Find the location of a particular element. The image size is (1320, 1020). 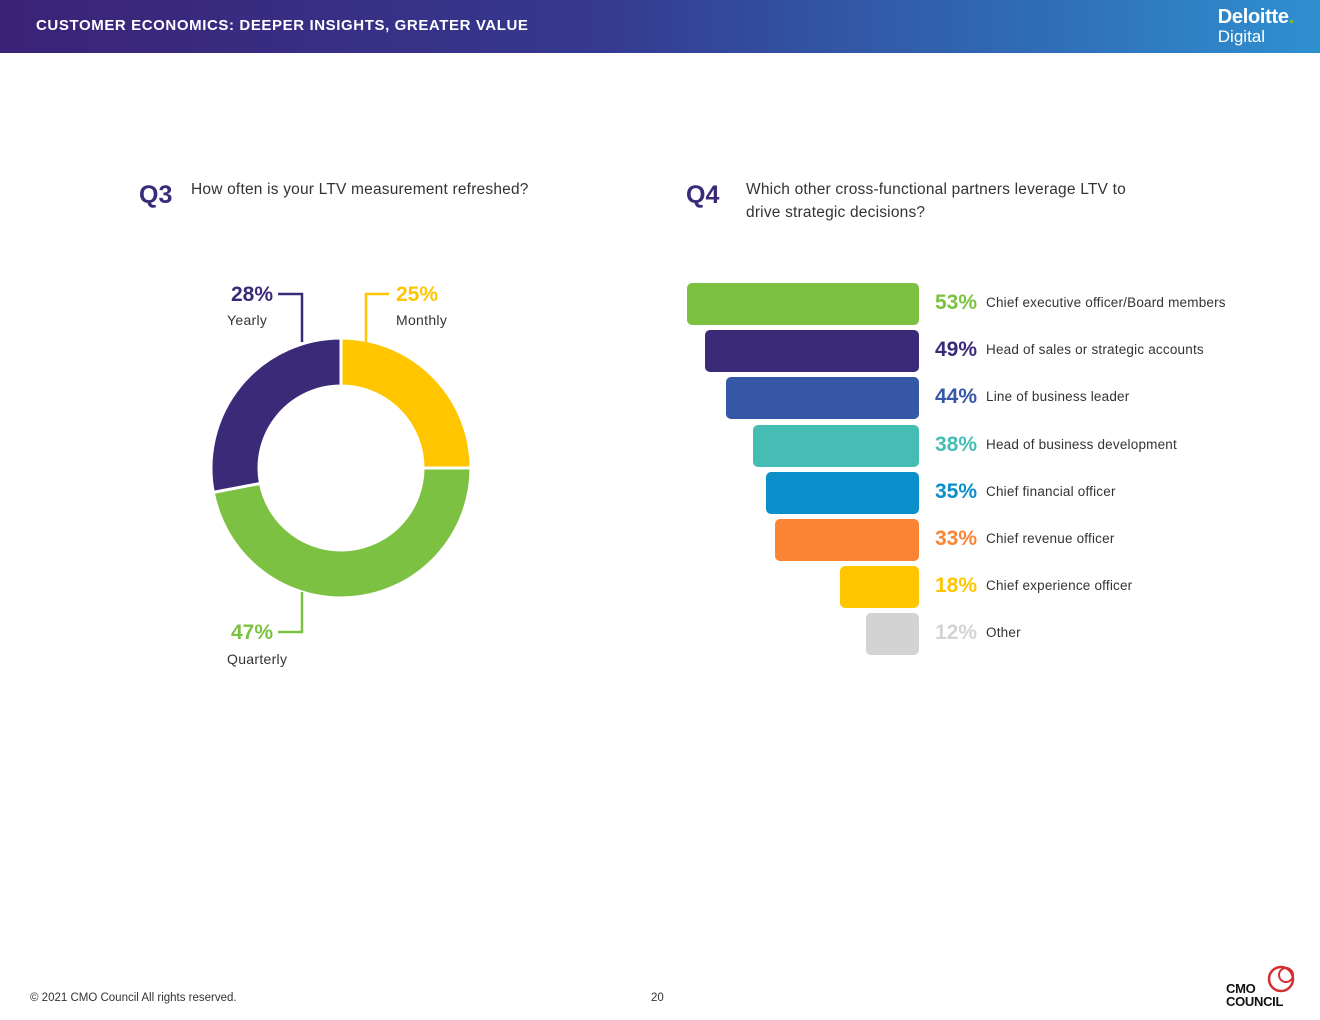

cmo-council-logo-mark is located at coordinates (1281, 979).